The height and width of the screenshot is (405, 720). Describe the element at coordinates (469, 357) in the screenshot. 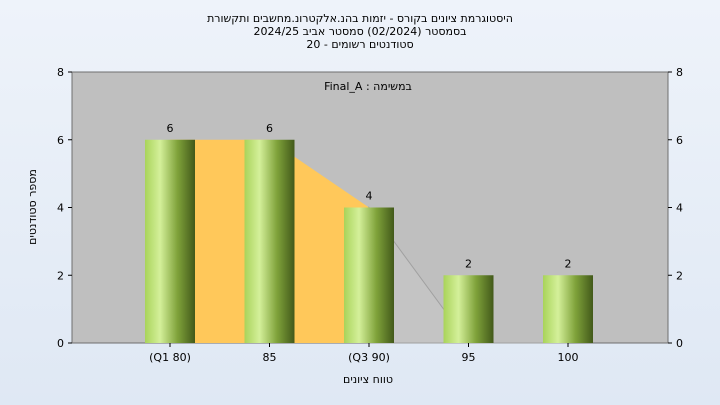

I see `x-tick-label-4: 95` at that location.